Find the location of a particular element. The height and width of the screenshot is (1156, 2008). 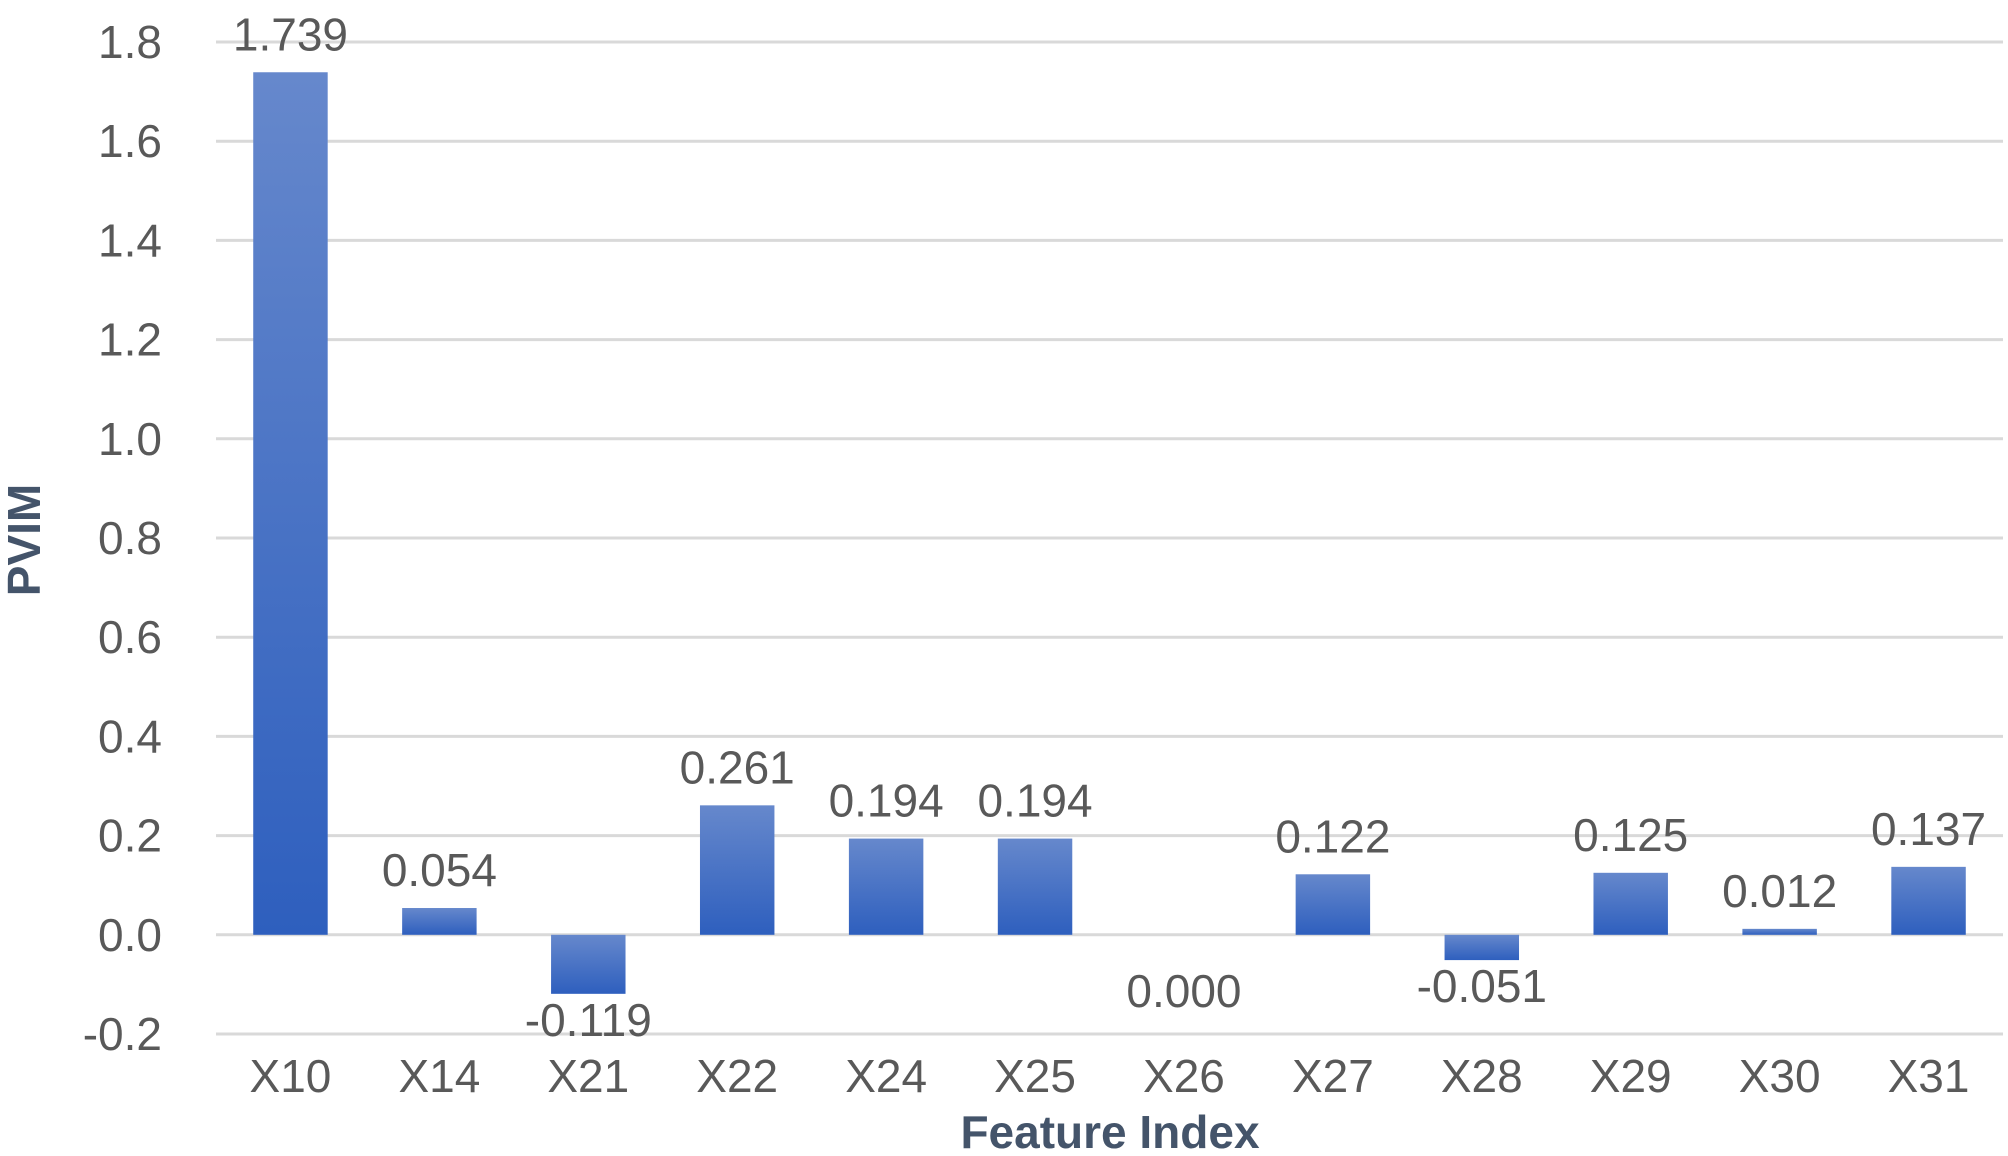

x-tick-label-x25: X25 is located at coordinates (1035, 1076).